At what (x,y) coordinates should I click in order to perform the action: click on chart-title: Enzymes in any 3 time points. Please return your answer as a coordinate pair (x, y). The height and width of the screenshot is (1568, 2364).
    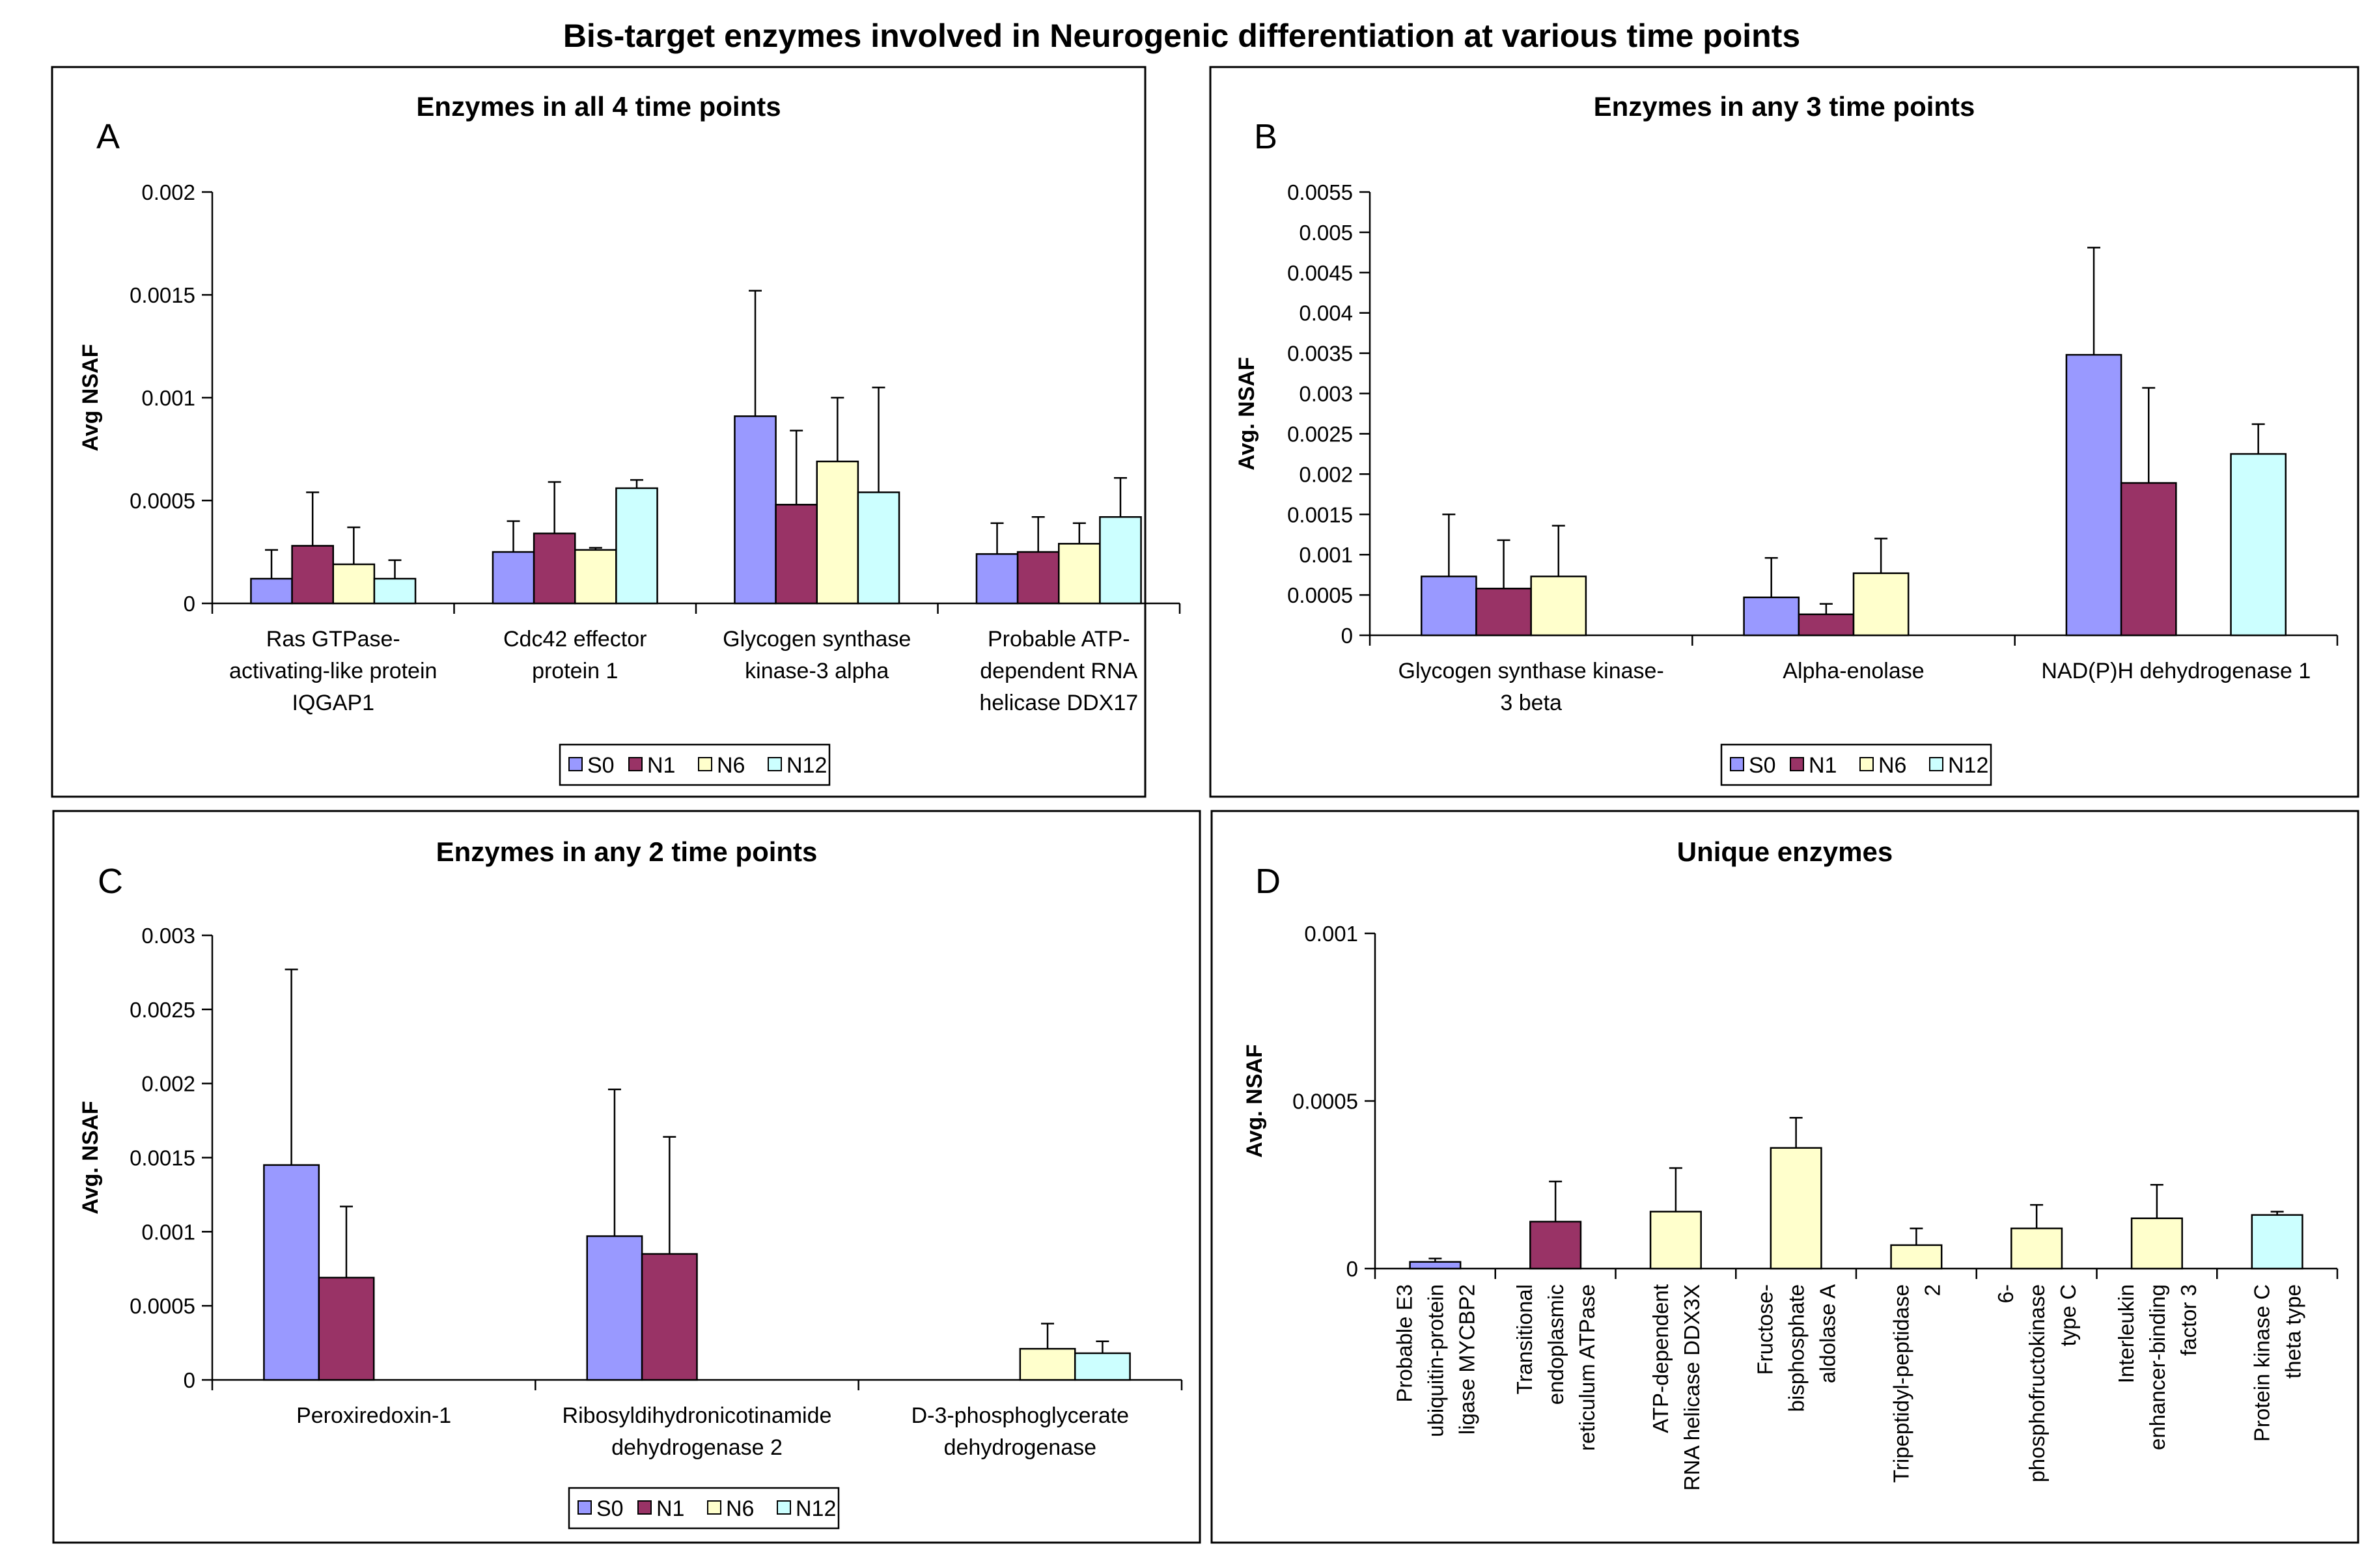
    Looking at the image, I should click on (1784, 106).